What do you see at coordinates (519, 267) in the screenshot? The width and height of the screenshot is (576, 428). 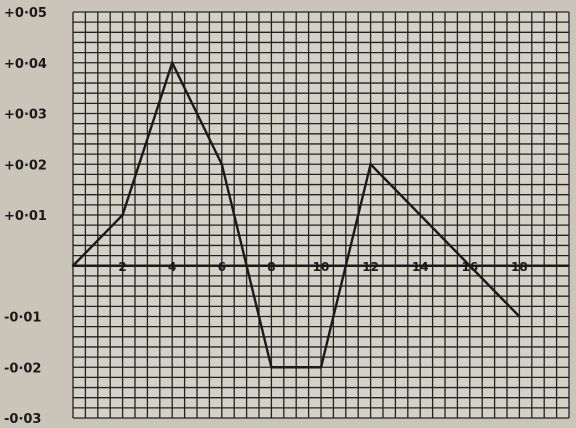 I see `x-tick-label: 18` at bounding box center [519, 267].